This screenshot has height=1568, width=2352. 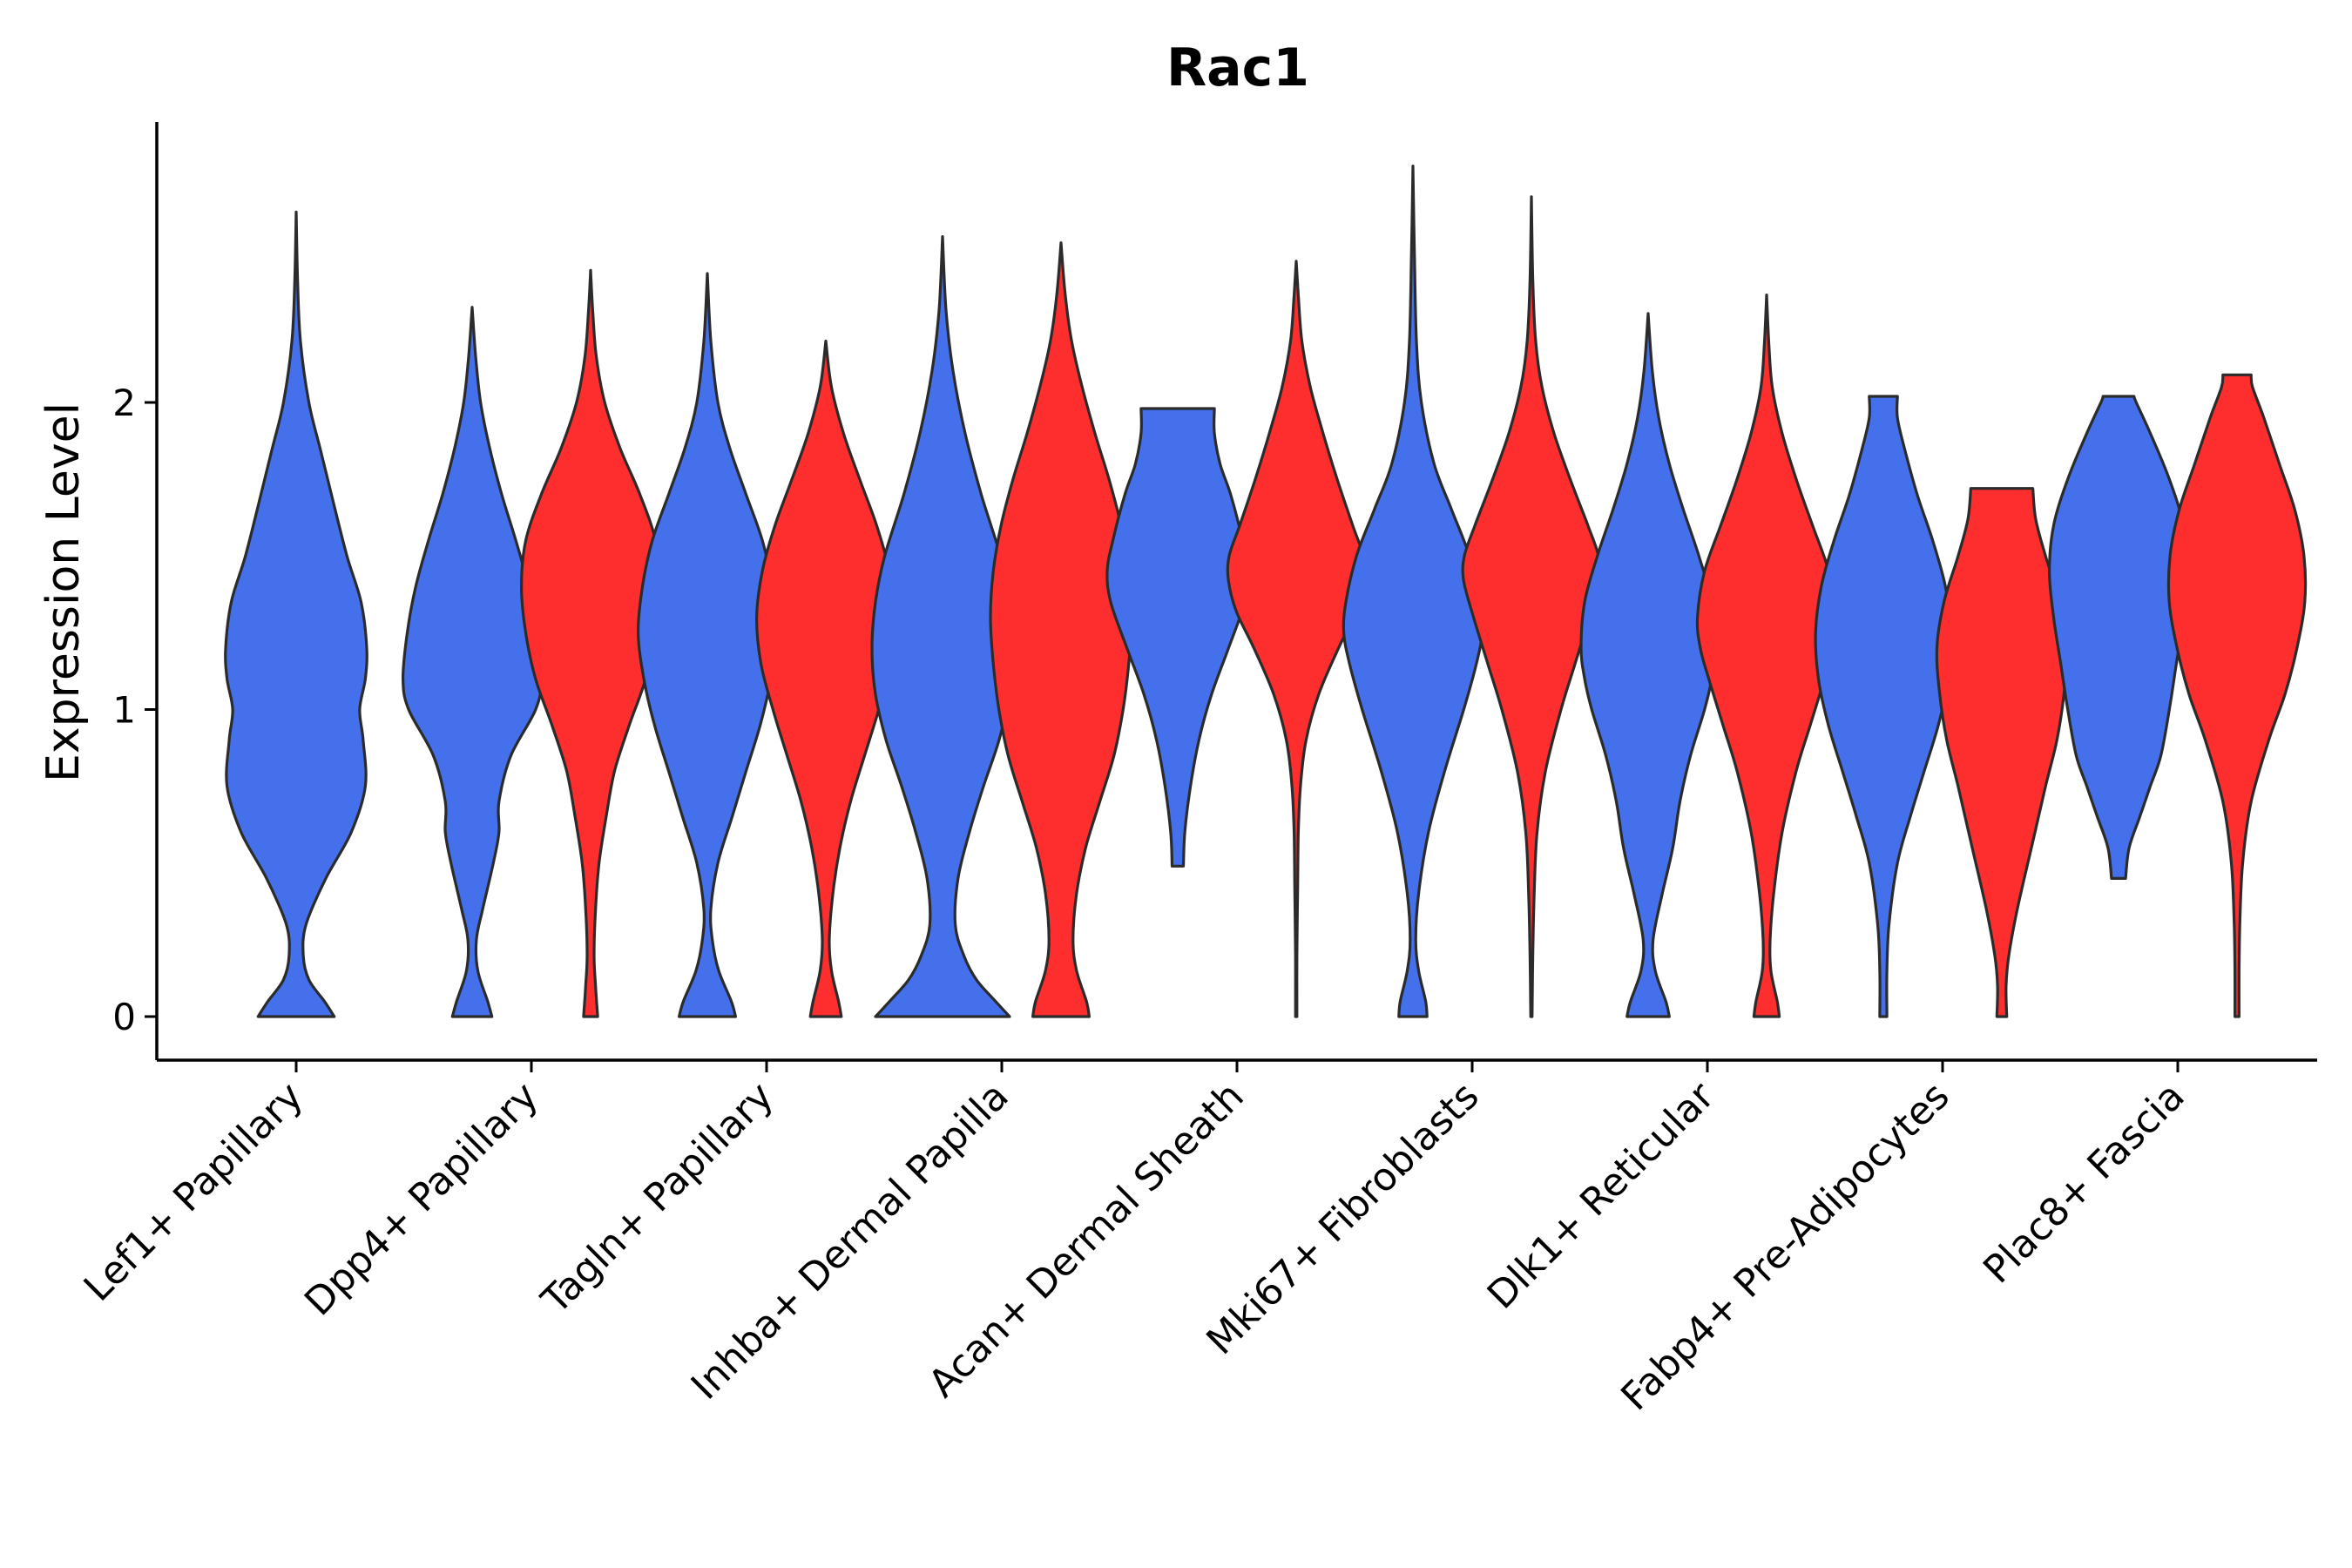 What do you see at coordinates (657, 1198) in the screenshot?
I see `x-tick-label: Tagln+ Papillary` at bounding box center [657, 1198].